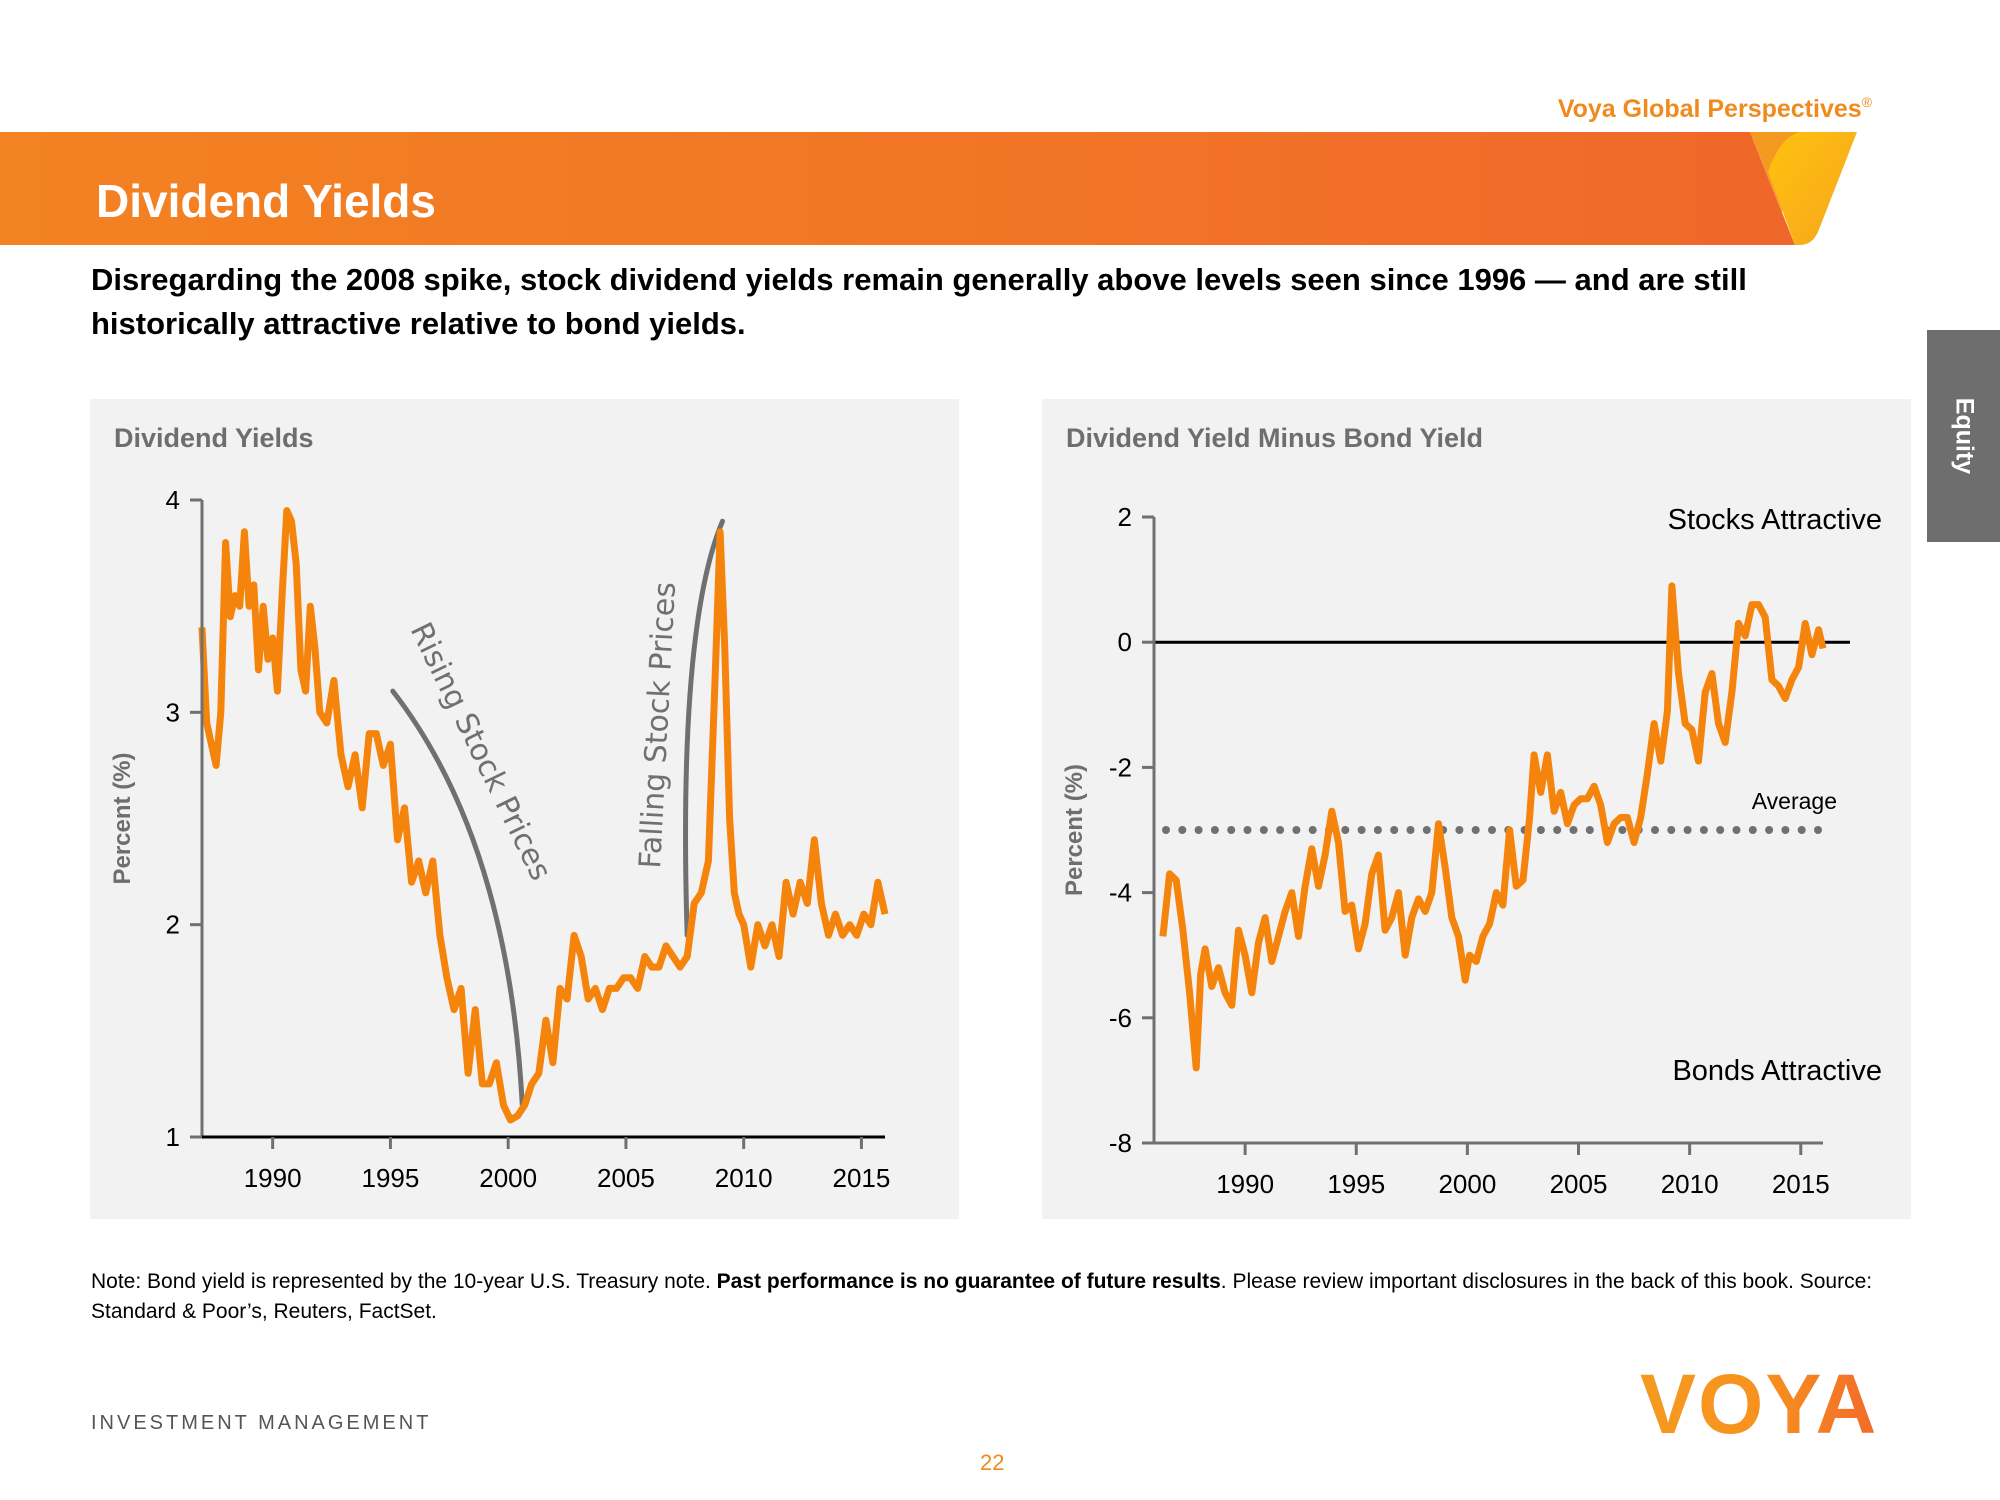  What do you see at coordinates (1775, 520) in the screenshot?
I see `stocks-attractive-label: Stocks Attractive` at bounding box center [1775, 520].